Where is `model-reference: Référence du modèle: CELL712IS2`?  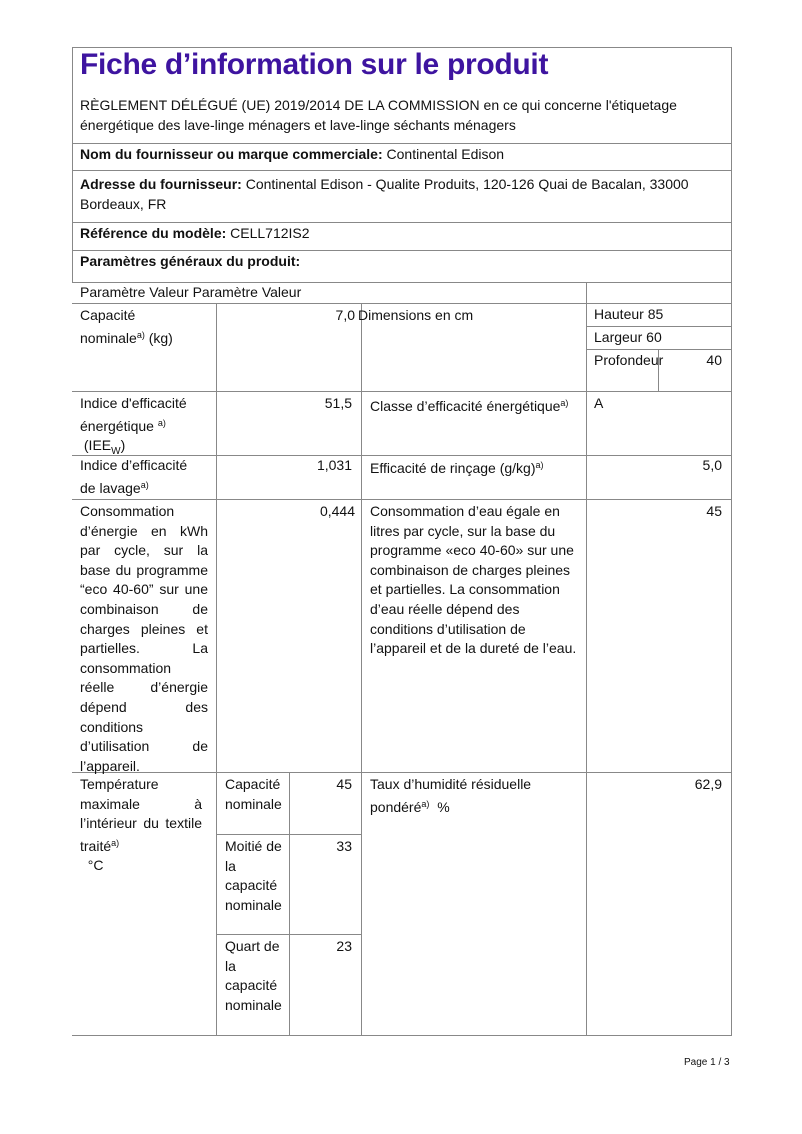 model-reference: Référence du modèle: CELL712IS2 is located at coordinates (400, 234).